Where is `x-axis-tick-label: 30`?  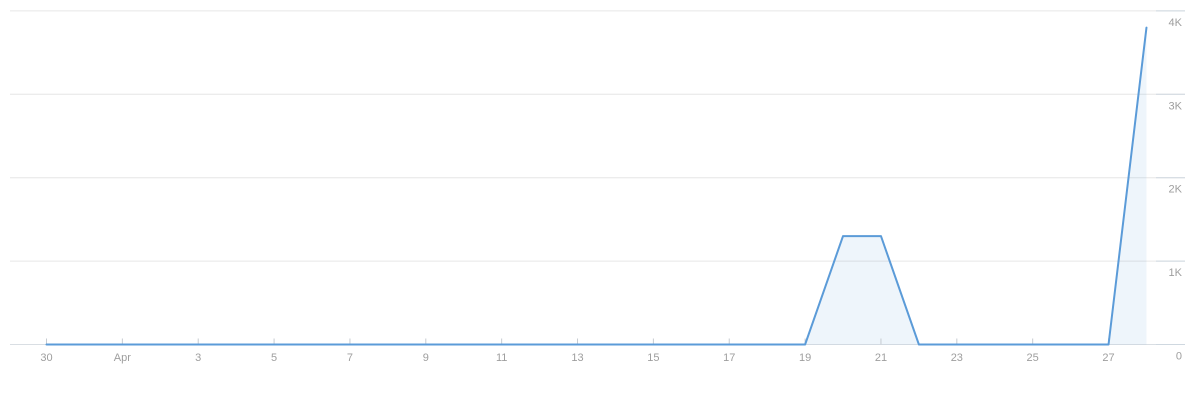
x-axis-tick-label: 30 is located at coordinates (46, 358).